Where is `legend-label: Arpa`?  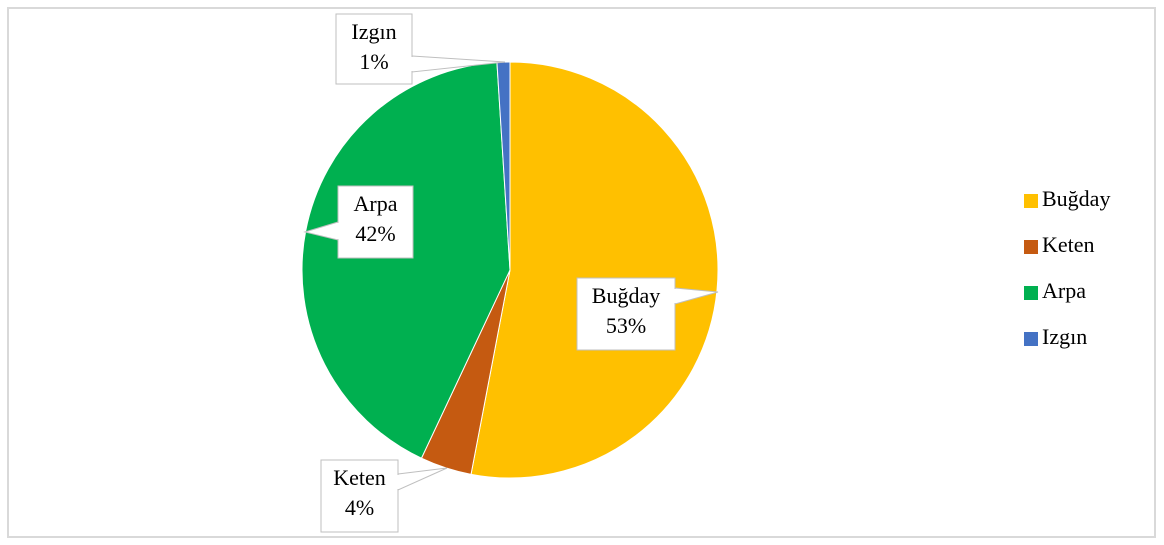
legend-label: Arpa is located at coordinates (1064, 290).